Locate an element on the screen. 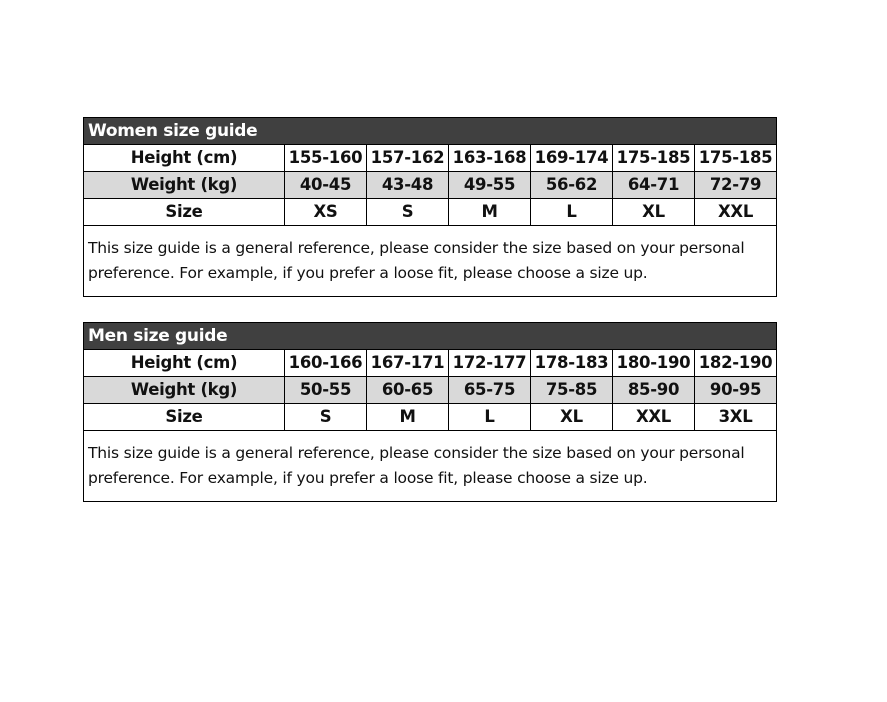 This screenshot has height=702, width=887. title-row: Women size guide is located at coordinates (430, 131).